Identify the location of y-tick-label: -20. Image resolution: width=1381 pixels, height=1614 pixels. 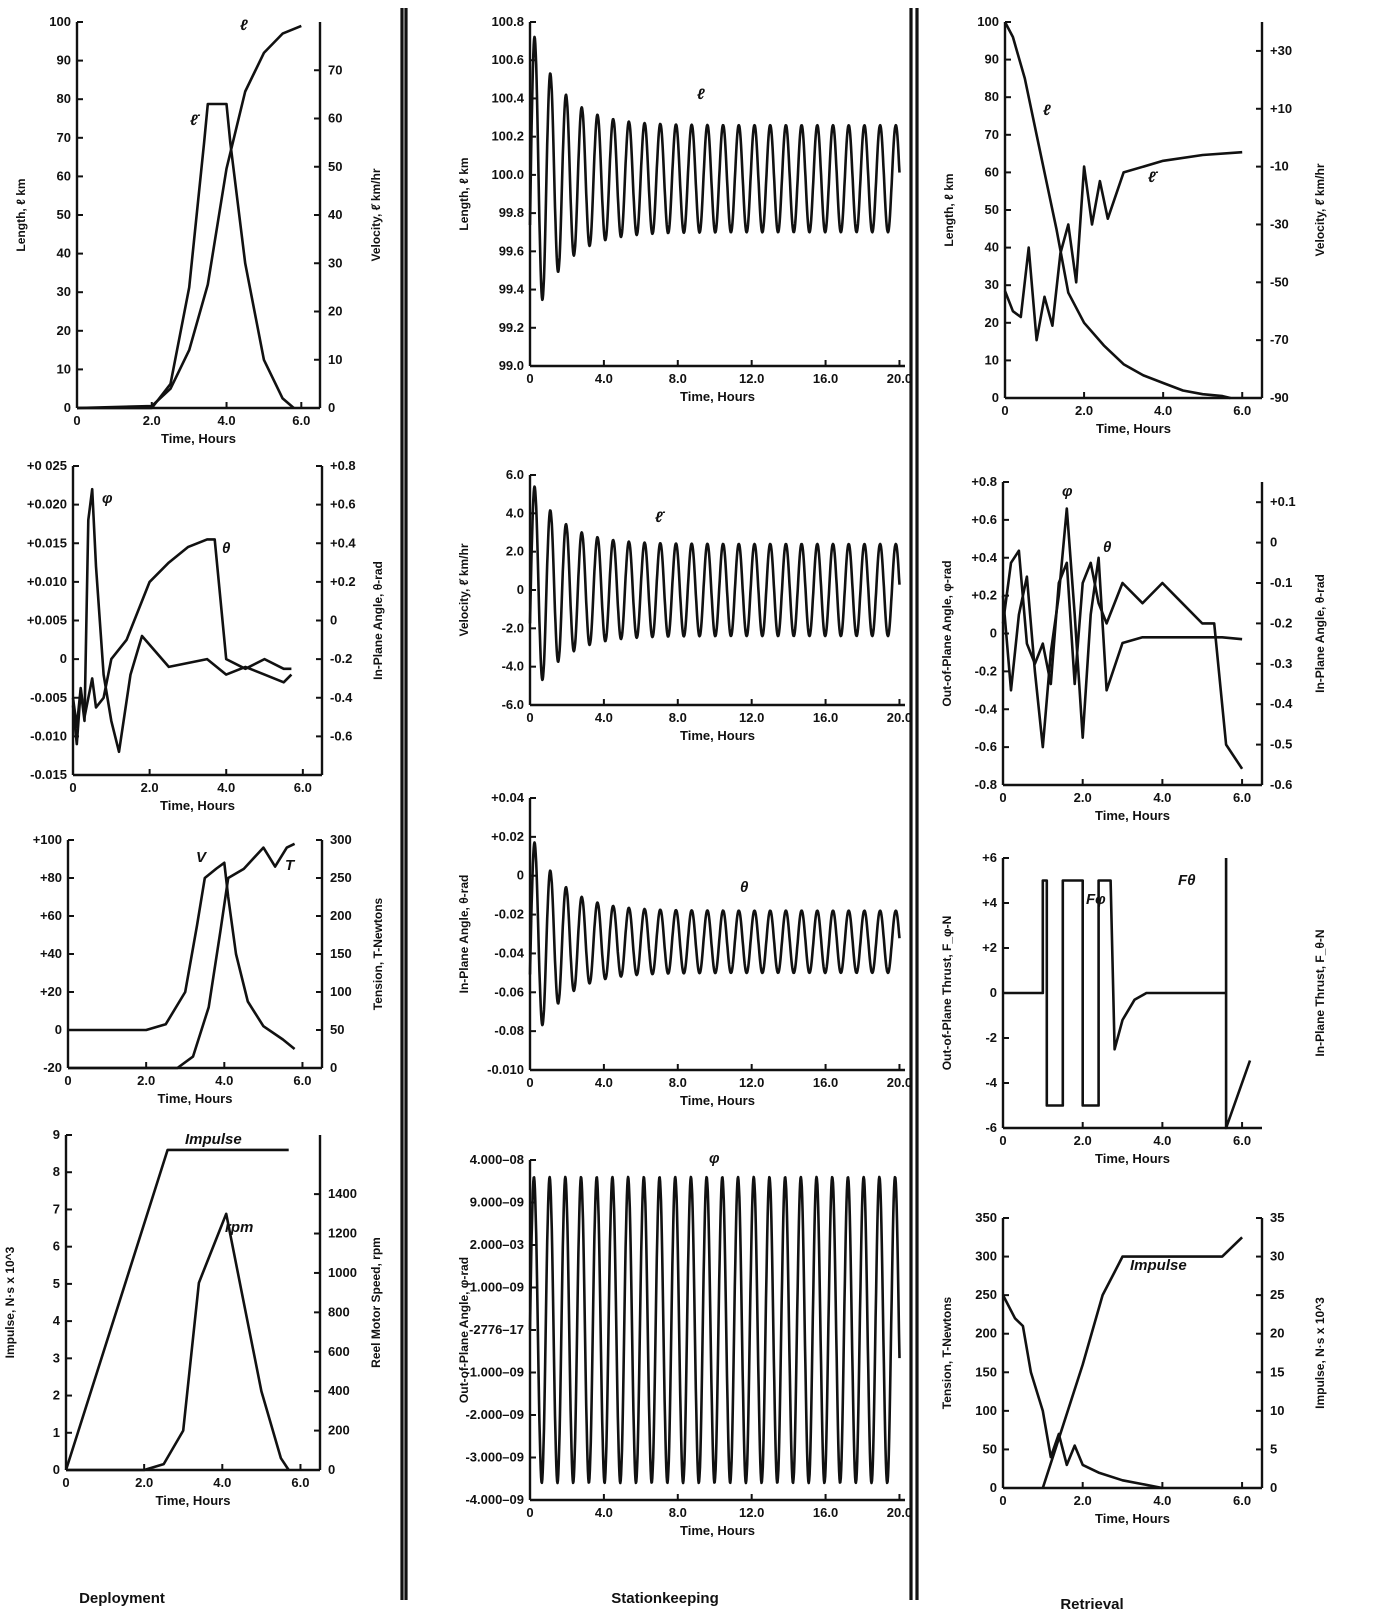
(52, 1067).